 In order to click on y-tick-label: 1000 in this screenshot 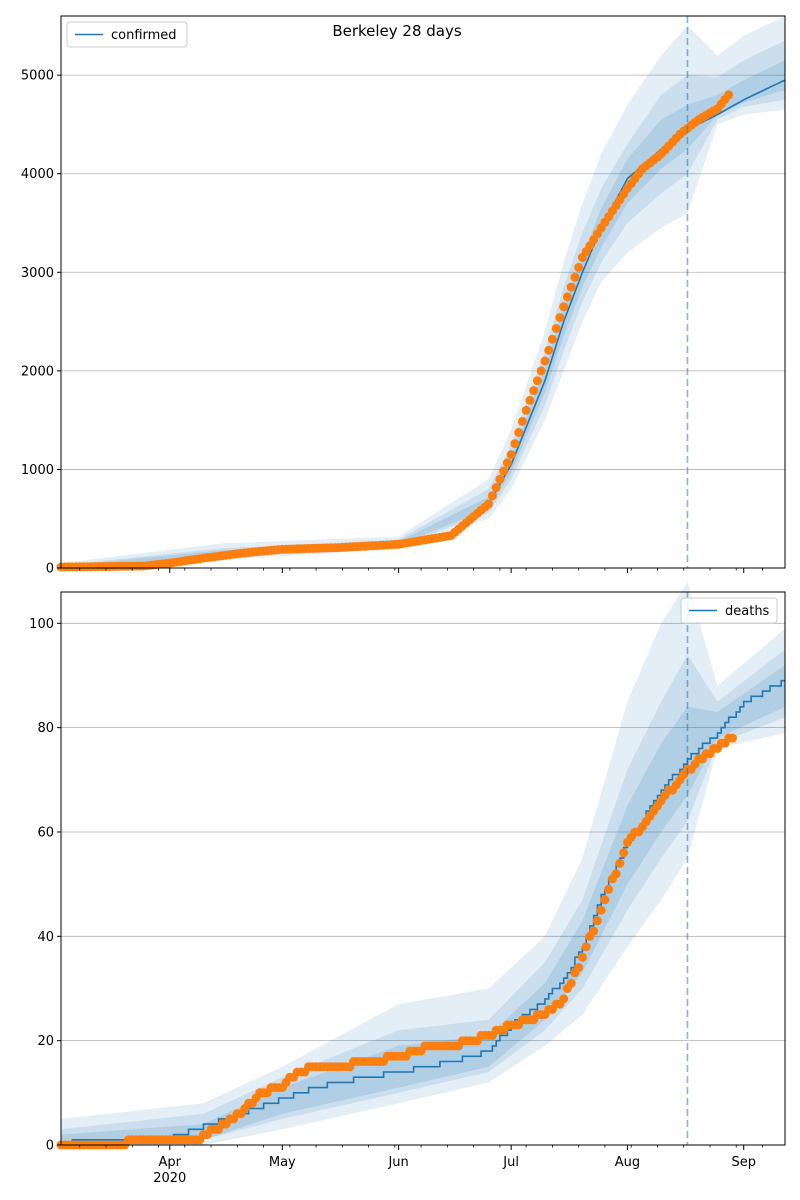, I will do `click(37, 470)`.